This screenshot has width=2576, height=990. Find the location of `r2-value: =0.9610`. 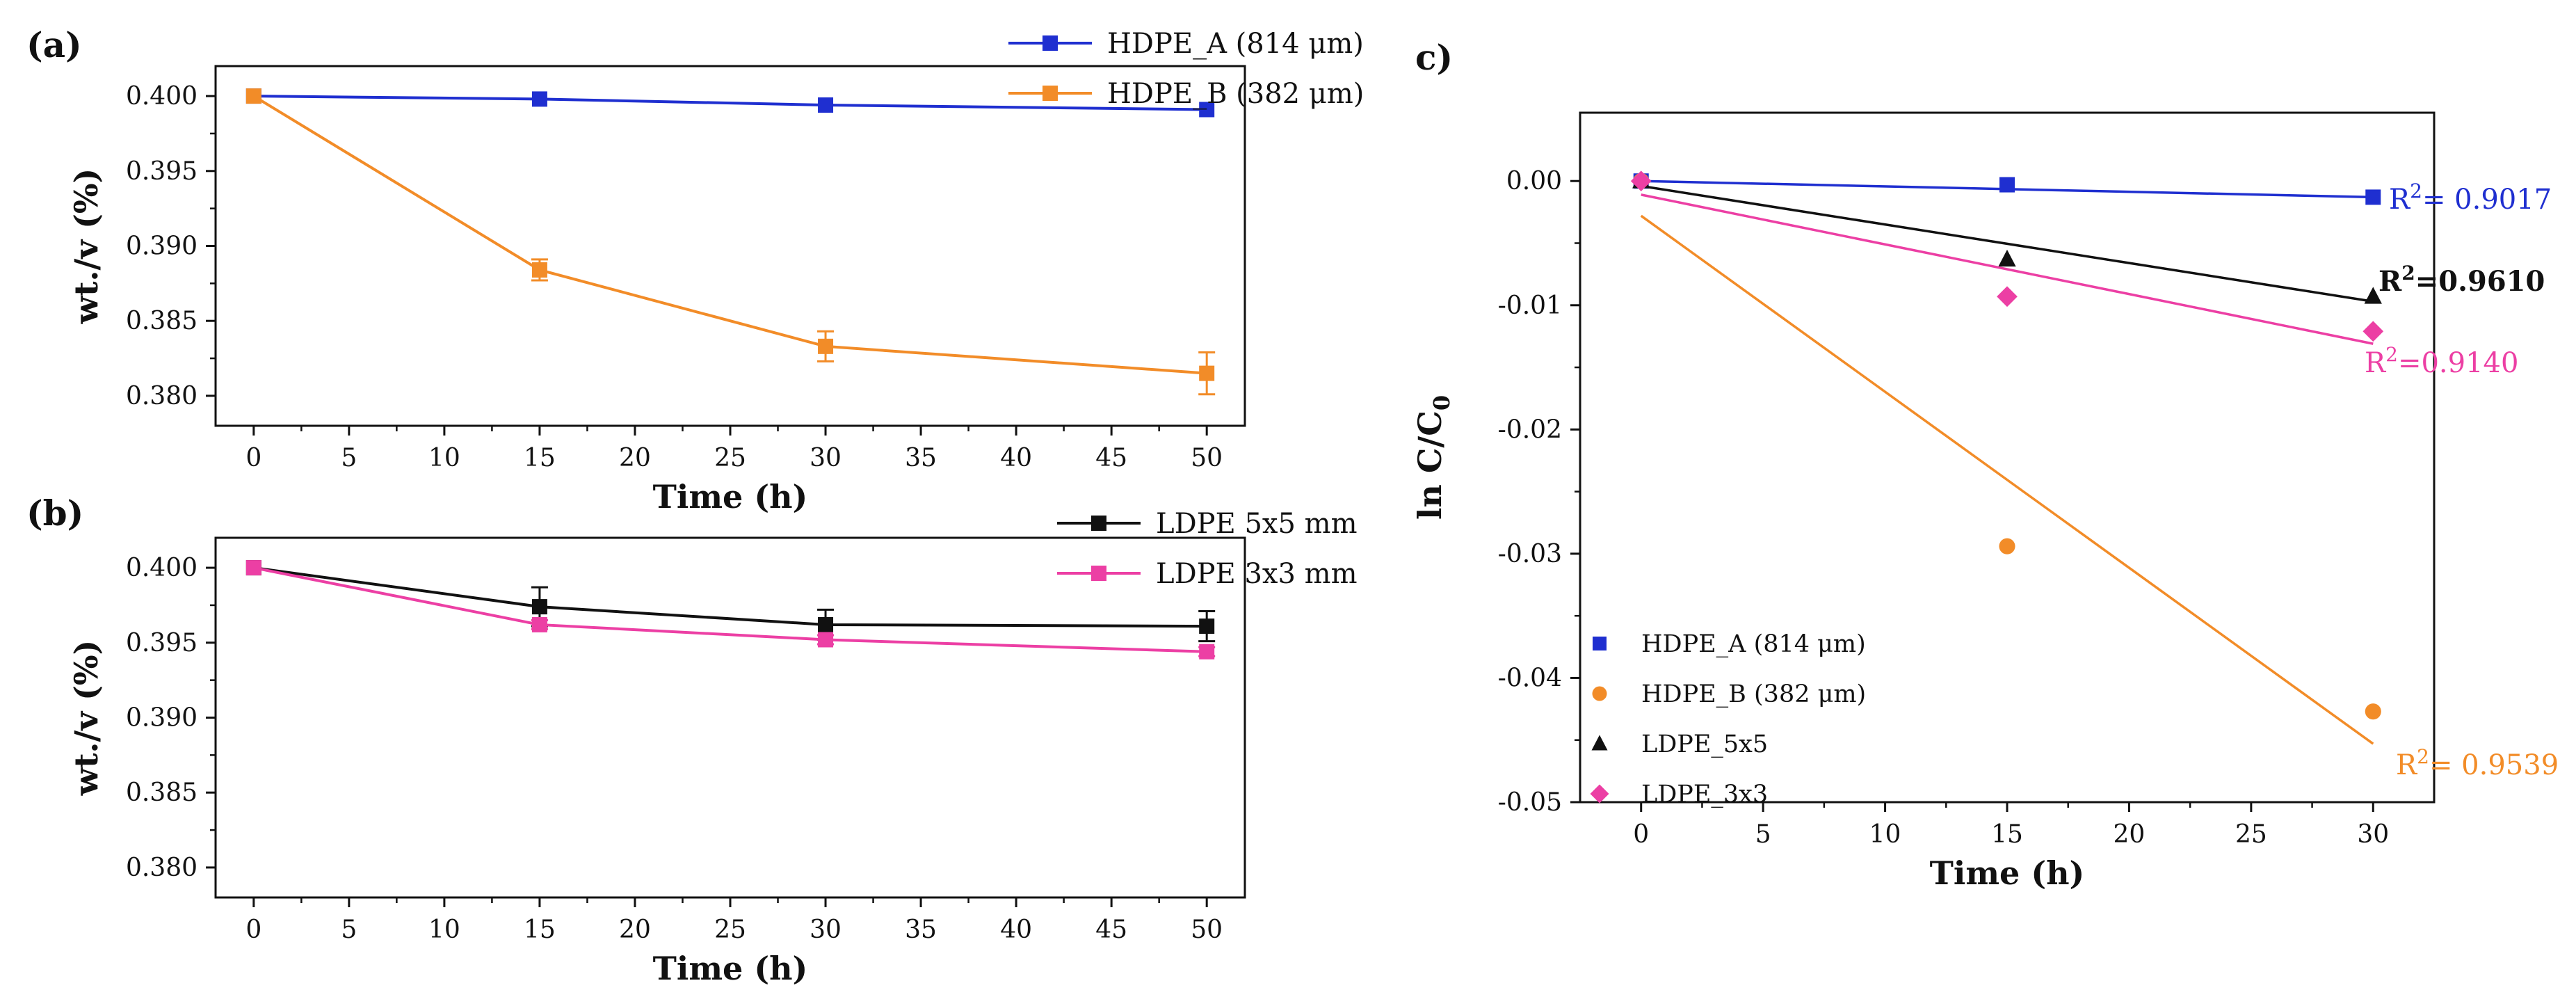

r2-value: =0.9610 is located at coordinates (2480, 281).